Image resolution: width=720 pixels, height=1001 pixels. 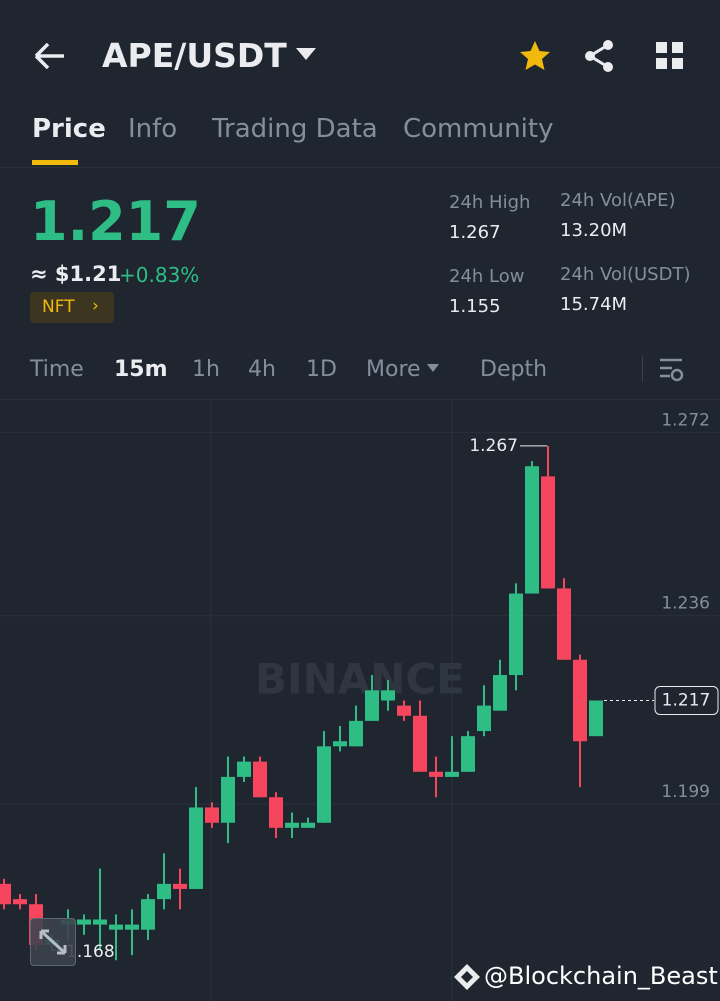 I want to click on stat-label: 24h Low, so click(x=487, y=276).